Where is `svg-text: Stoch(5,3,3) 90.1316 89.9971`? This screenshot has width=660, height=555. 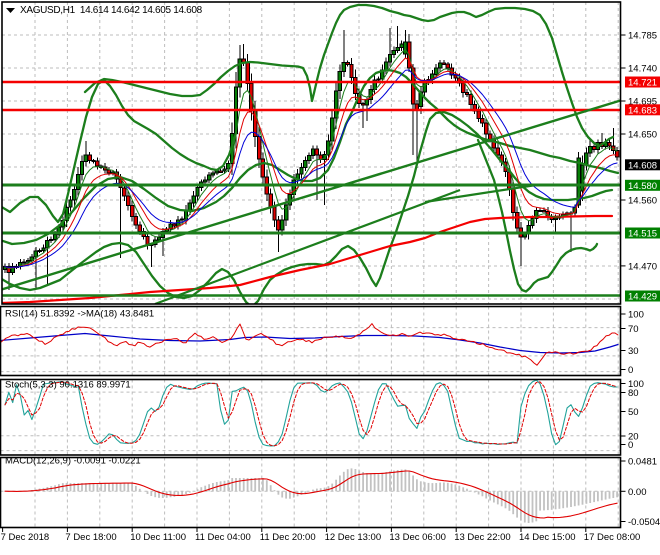
svg-text: Stoch(5,3,3) 90.1316 89.9971 is located at coordinates (68, 385).